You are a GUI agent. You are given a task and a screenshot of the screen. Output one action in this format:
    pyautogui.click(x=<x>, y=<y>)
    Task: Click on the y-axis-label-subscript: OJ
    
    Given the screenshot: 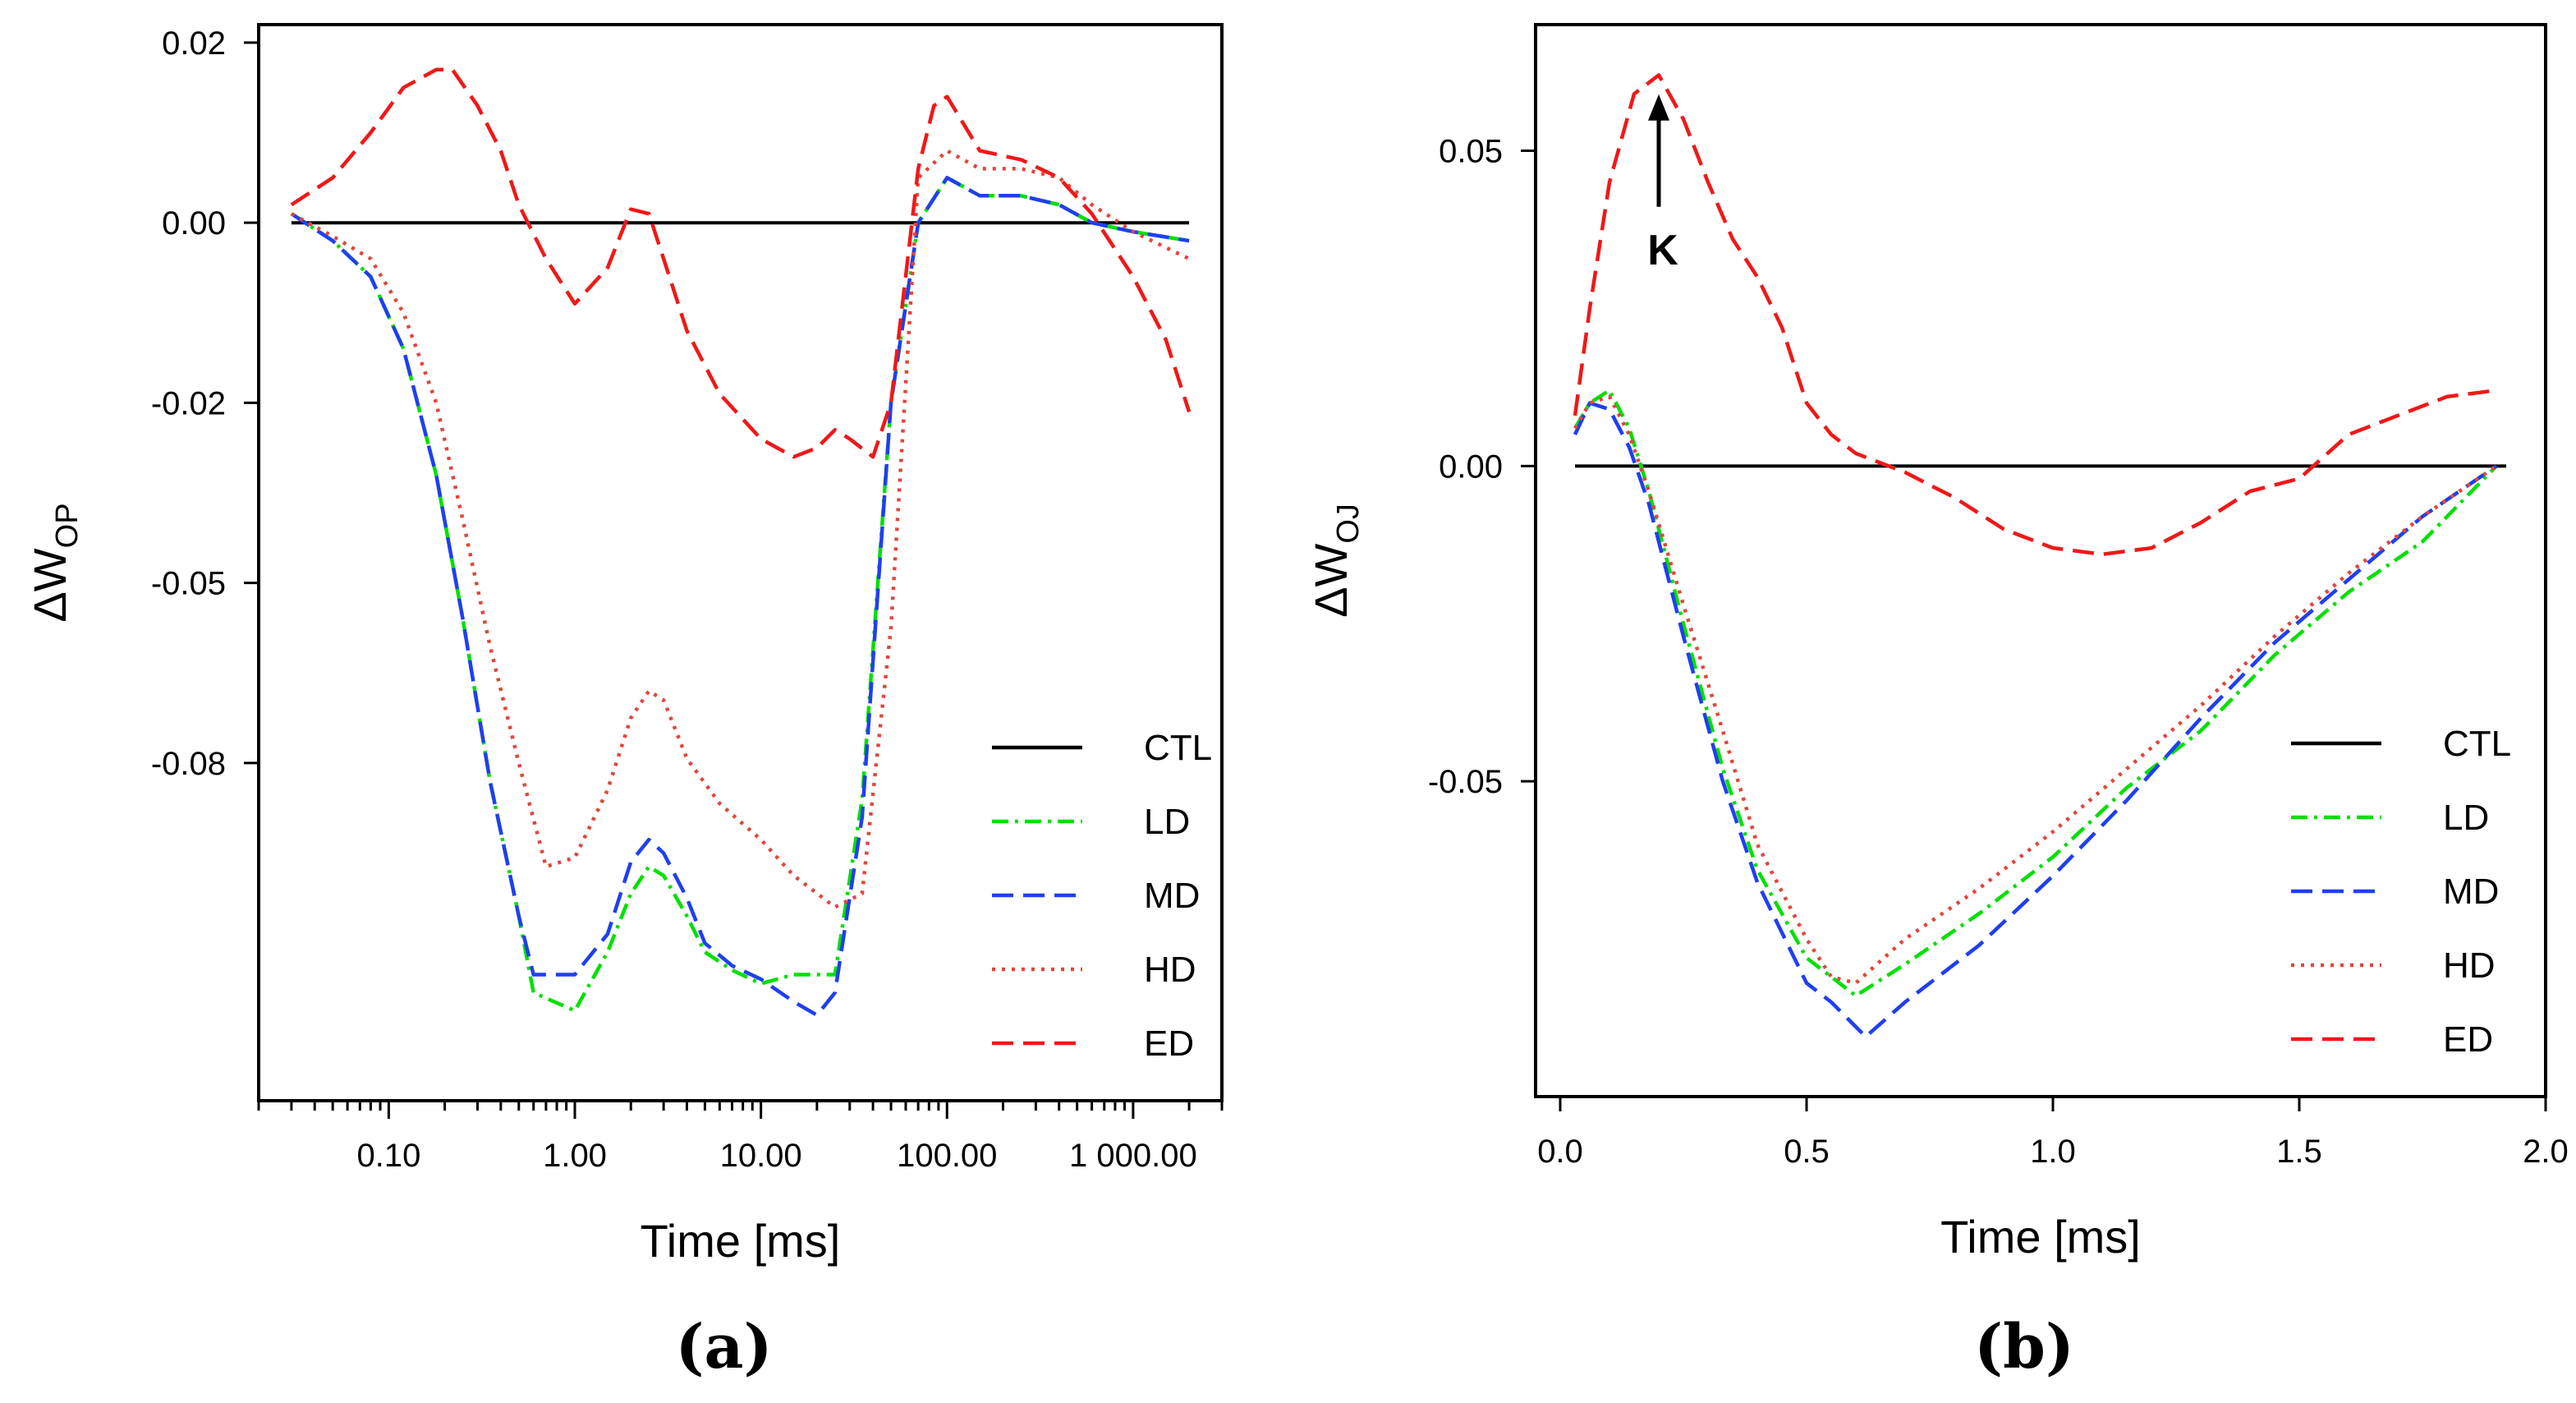 What is the action you would take?
    pyautogui.click(x=1348, y=524)
    